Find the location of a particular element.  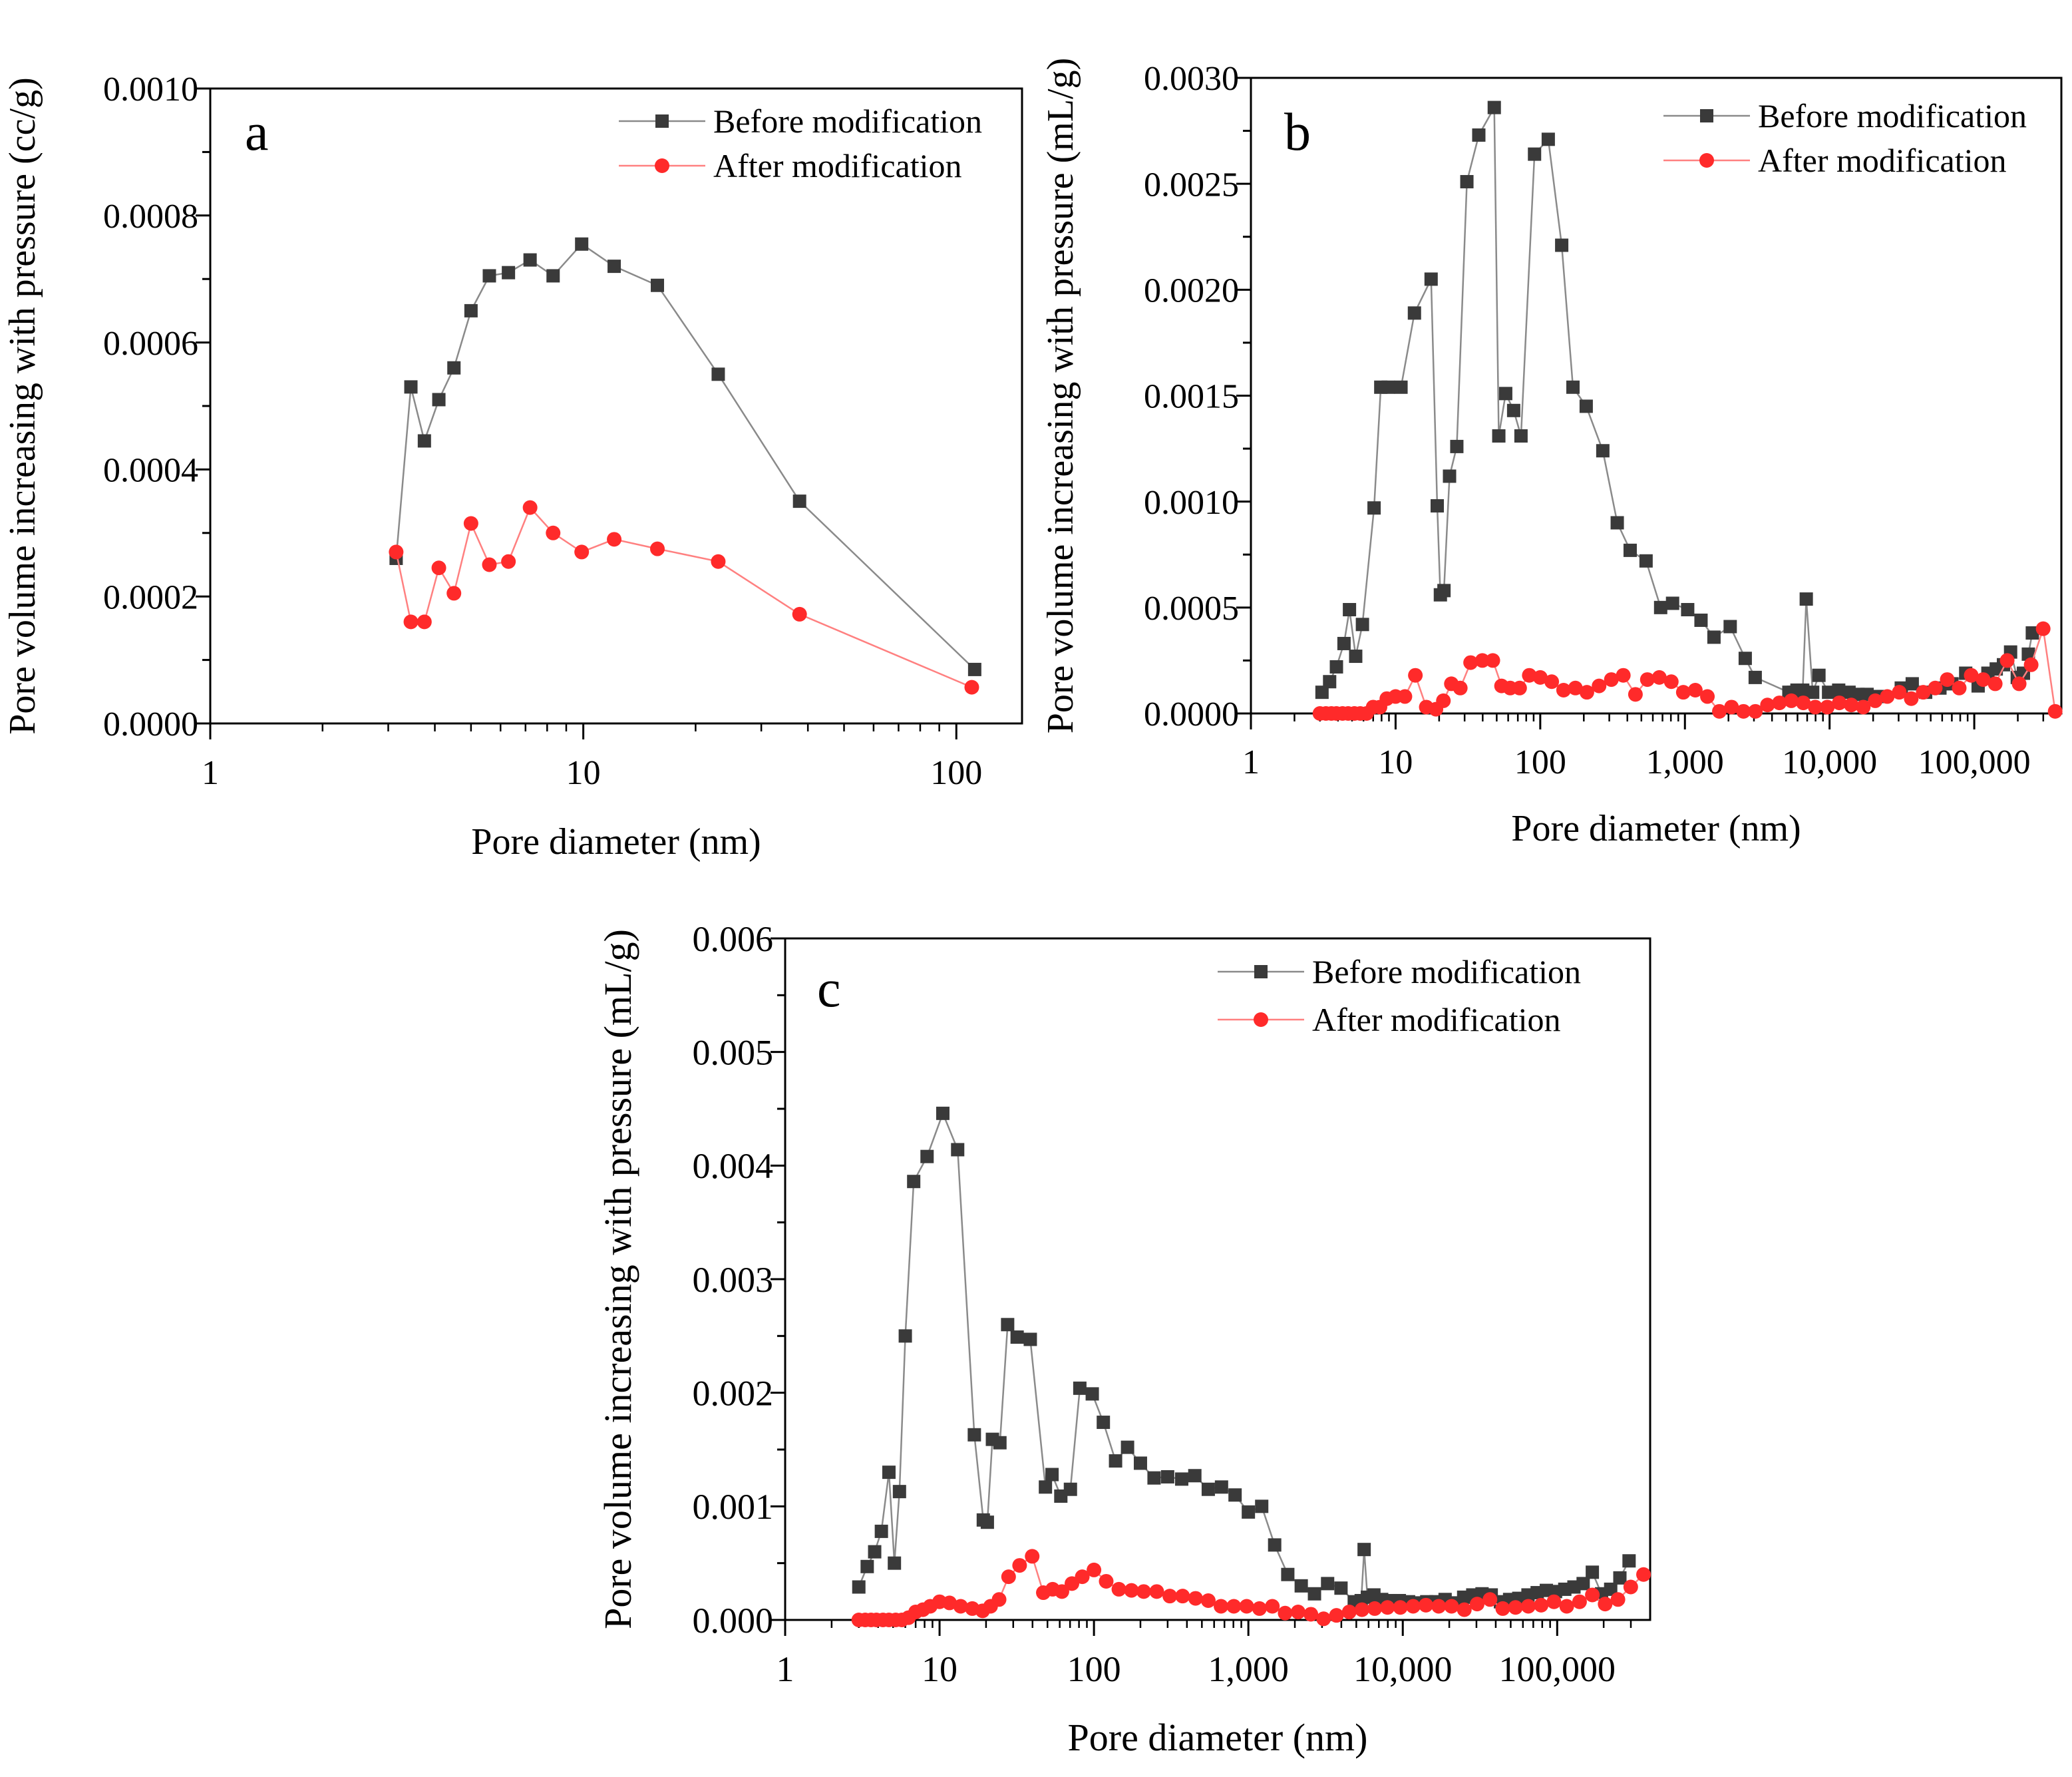

x-tick-label: 10,000 is located at coordinates (1830, 762).